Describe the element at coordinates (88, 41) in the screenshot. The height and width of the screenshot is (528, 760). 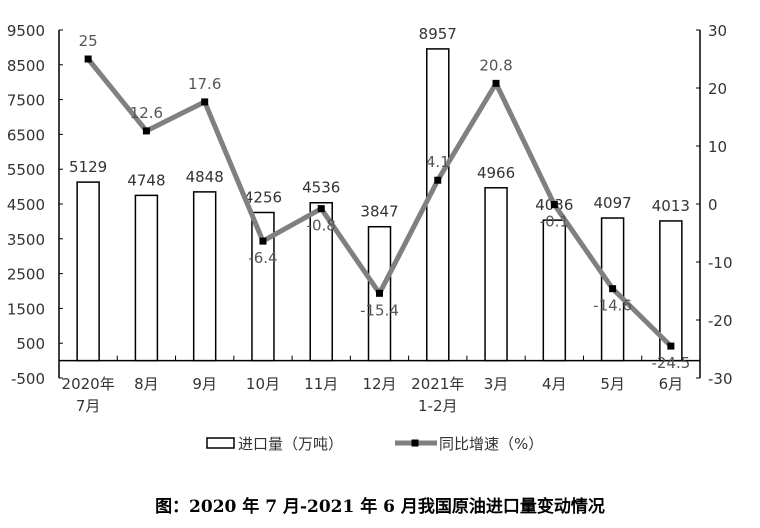
I see `line-data-label: 25` at that location.